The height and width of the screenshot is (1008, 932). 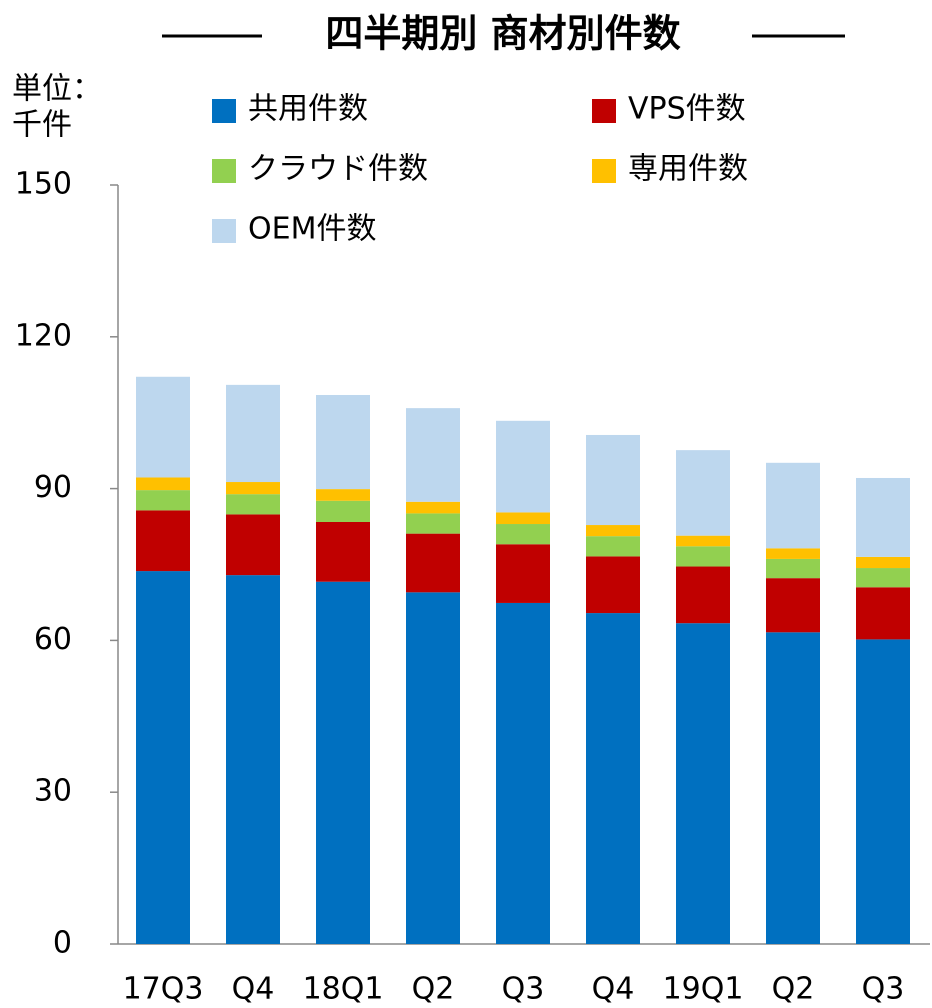 What do you see at coordinates (53, 791) in the screenshot?
I see `y-tick-label: 30` at bounding box center [53, 791].